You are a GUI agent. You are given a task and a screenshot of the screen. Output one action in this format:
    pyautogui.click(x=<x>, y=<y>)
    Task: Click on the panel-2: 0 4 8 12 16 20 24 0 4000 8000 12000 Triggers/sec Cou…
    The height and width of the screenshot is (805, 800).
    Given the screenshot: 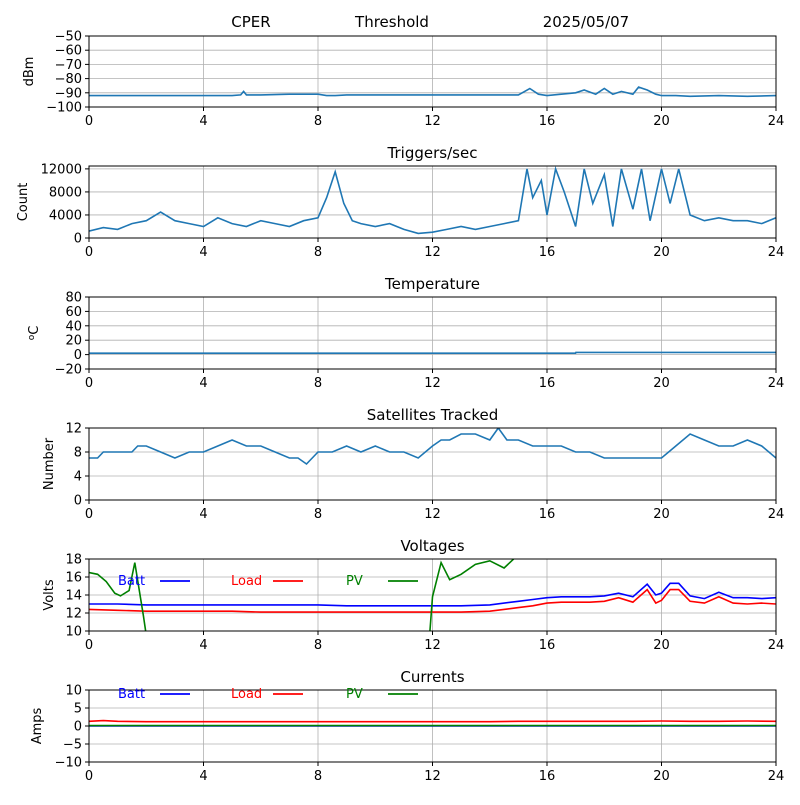 What is the action you would take?
    pyautogui.click(x=400, y=202)
    